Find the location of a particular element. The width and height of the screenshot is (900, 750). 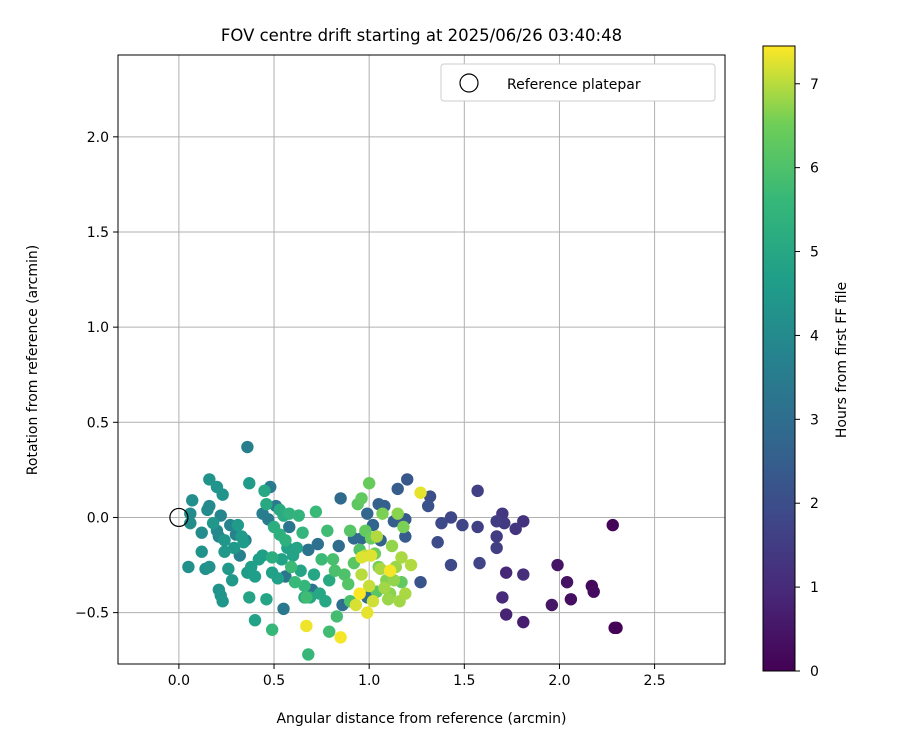

legend-entry-reference: Reference platepar is located at coordinates (574, 85).